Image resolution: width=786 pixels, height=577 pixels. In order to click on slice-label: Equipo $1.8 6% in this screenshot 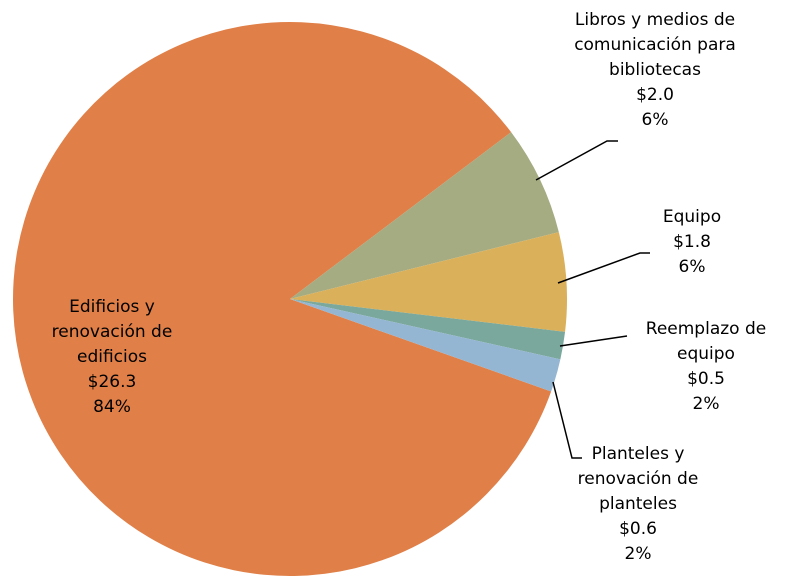, I will do `click(692, 242)`.